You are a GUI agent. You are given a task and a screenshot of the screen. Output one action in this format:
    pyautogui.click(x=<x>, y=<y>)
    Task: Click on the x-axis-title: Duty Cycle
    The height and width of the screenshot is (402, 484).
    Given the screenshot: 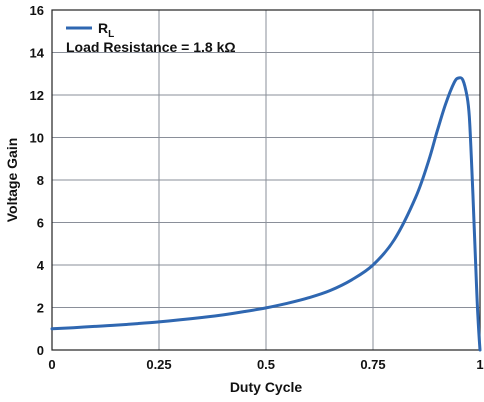 What is the action you would take?
    pyautogui.click(x=266, y=387)
    